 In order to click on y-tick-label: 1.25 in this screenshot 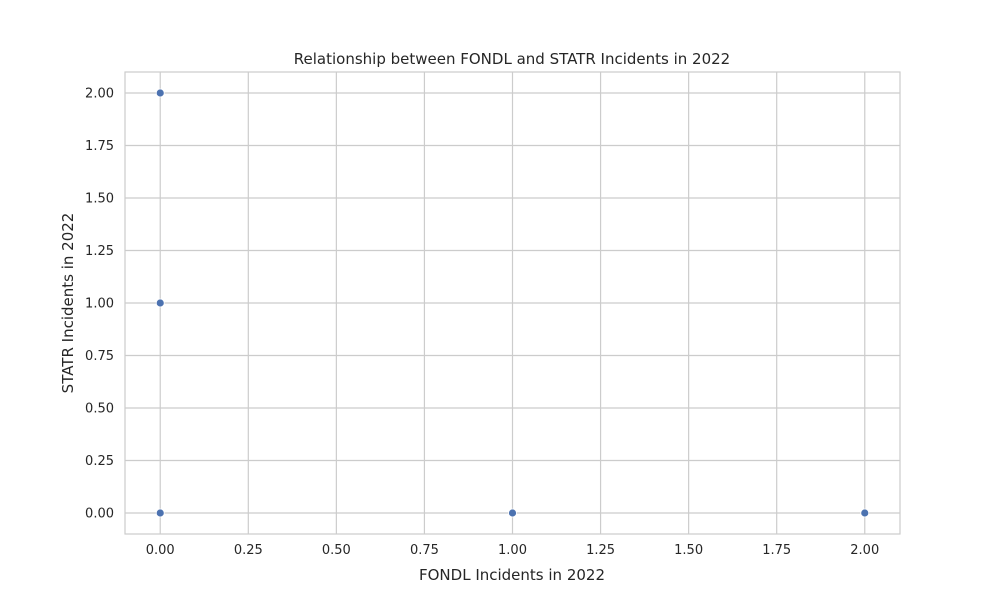, I will do `click(99, 251)`.